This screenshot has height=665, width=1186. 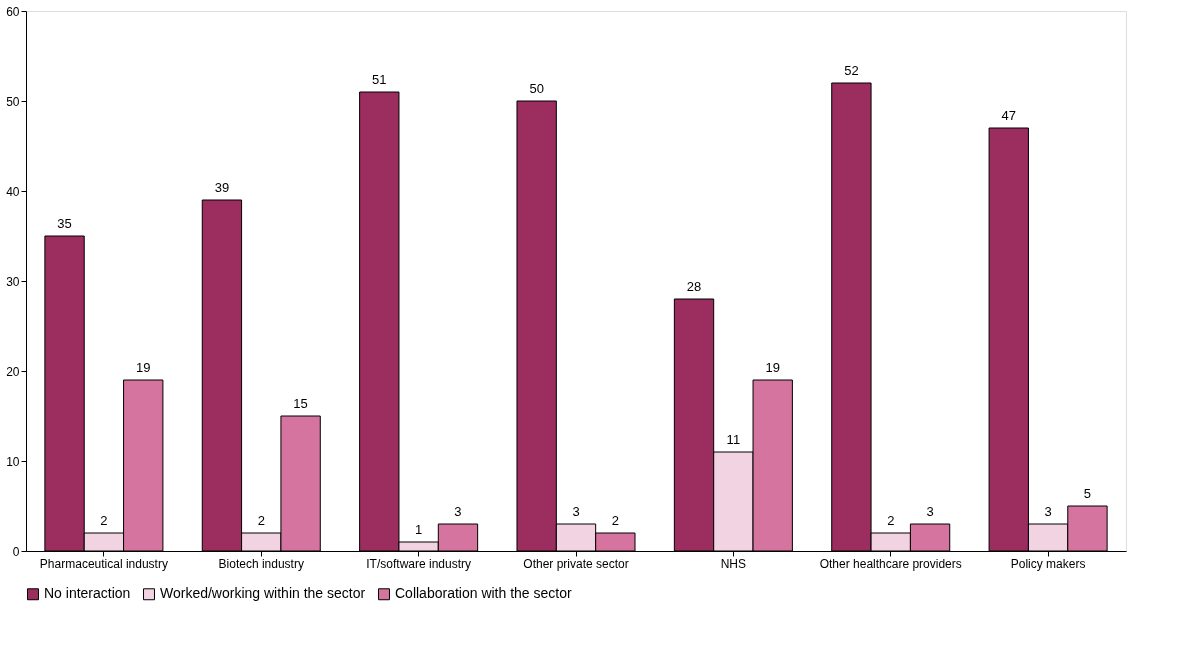 I want to click on x-tick-label: Other healthcare providers, so click(x=890, y=563).